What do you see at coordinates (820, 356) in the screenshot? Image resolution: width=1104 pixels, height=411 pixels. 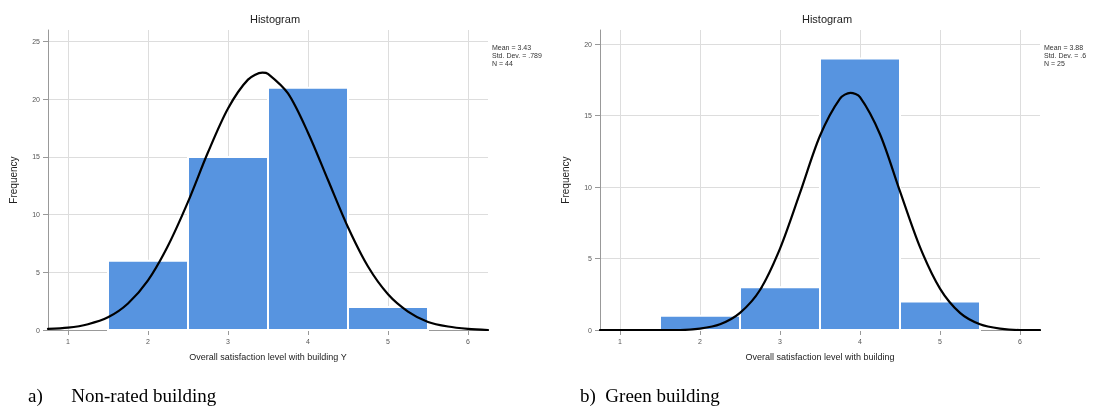 I see `x-axis-title: Overall satisfaction level with building` at bounding box center [820, 356].